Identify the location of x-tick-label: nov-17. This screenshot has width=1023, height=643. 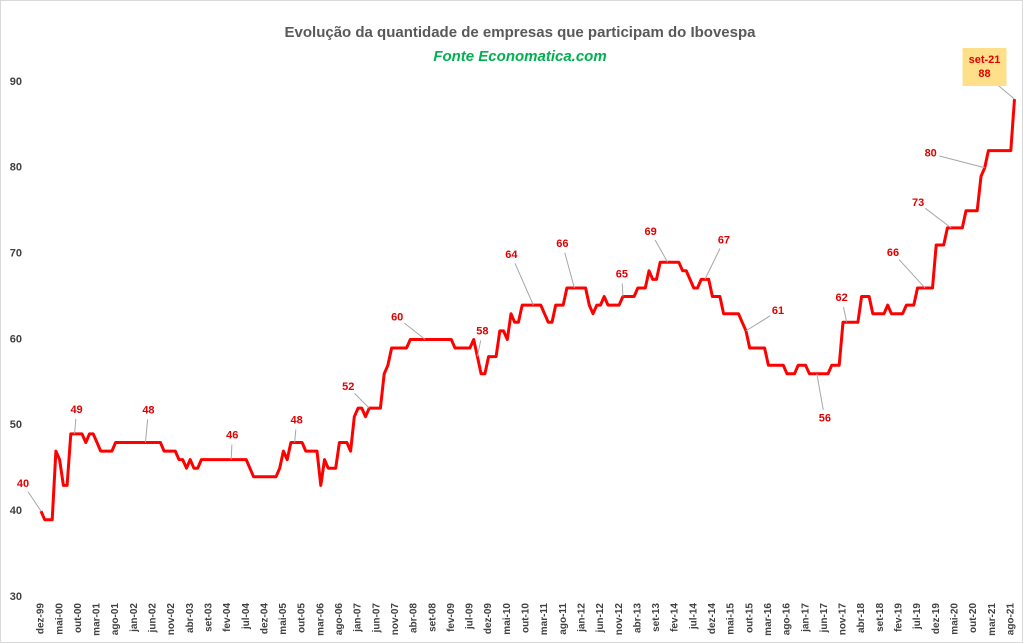
(843, 619).